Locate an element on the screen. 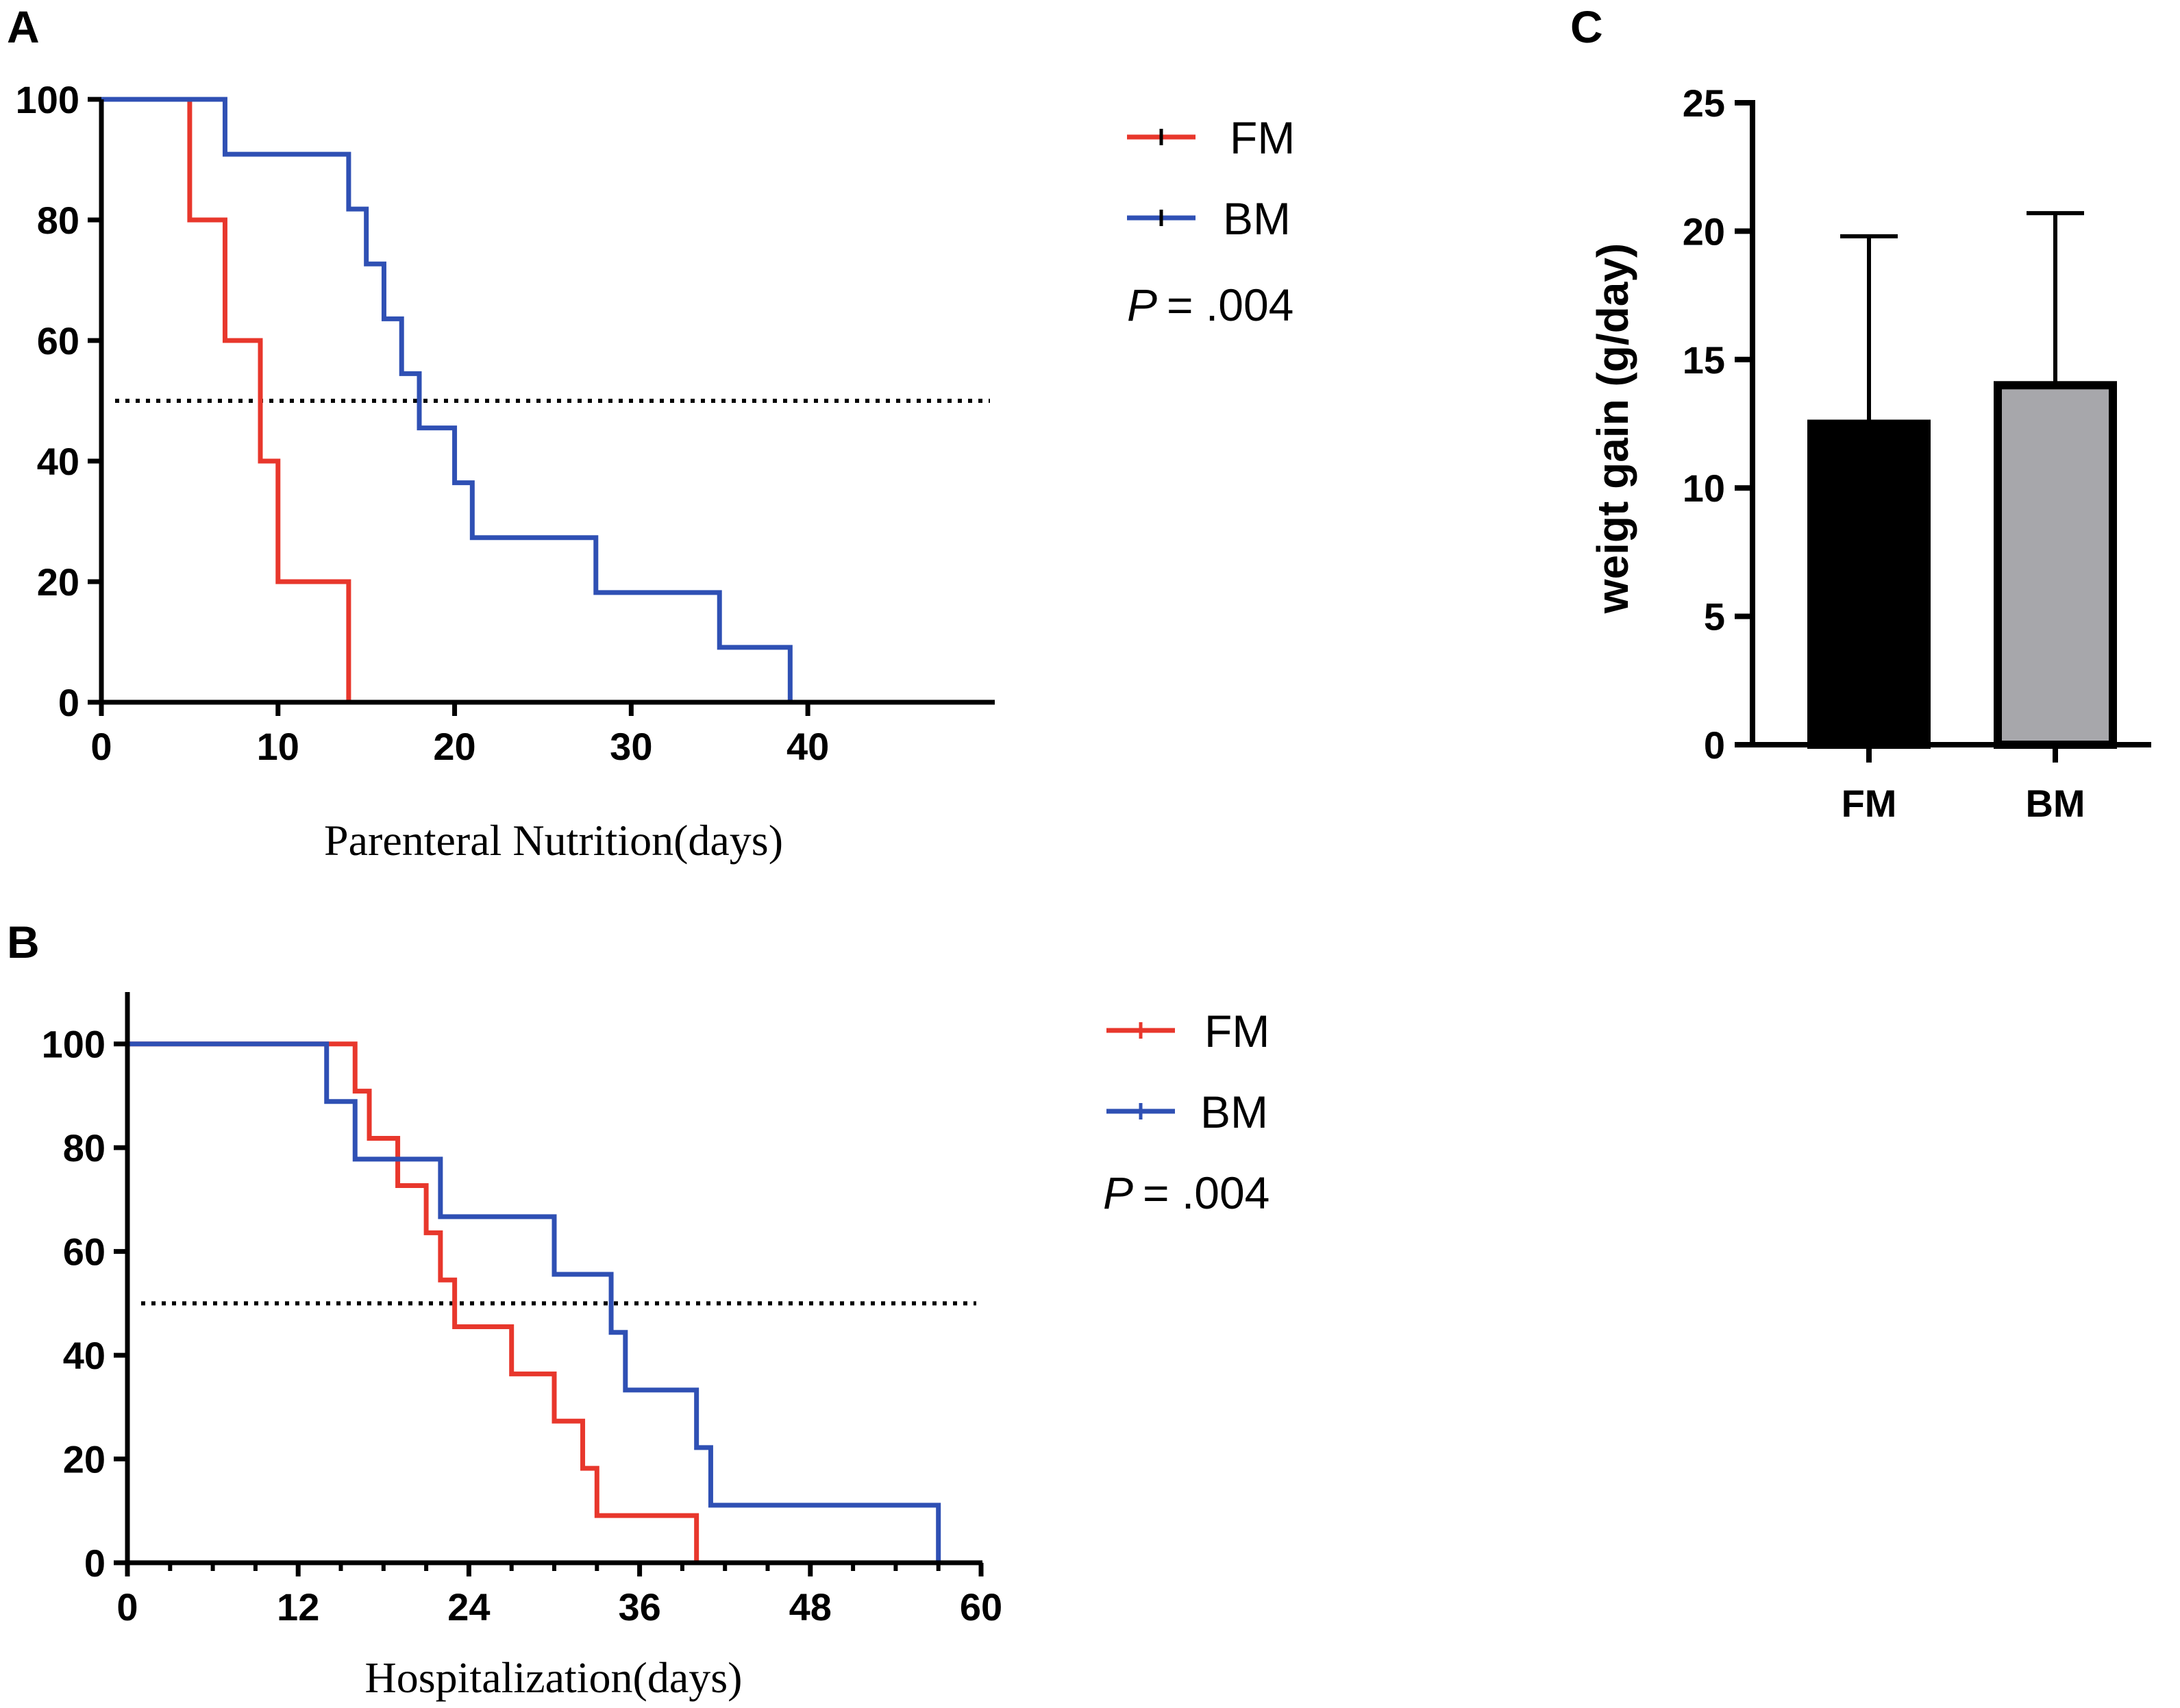 This screenshot has width=2180, height=1708. c-x-tick-label-bm: BM is located at coordinates (2055, 803).